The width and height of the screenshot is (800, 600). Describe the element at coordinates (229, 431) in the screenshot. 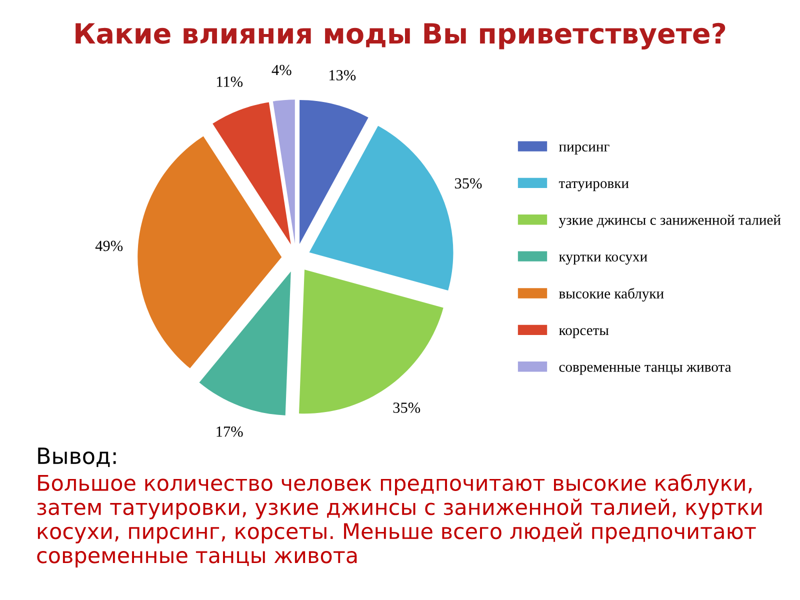

I see `data-label: 17%` at that location.